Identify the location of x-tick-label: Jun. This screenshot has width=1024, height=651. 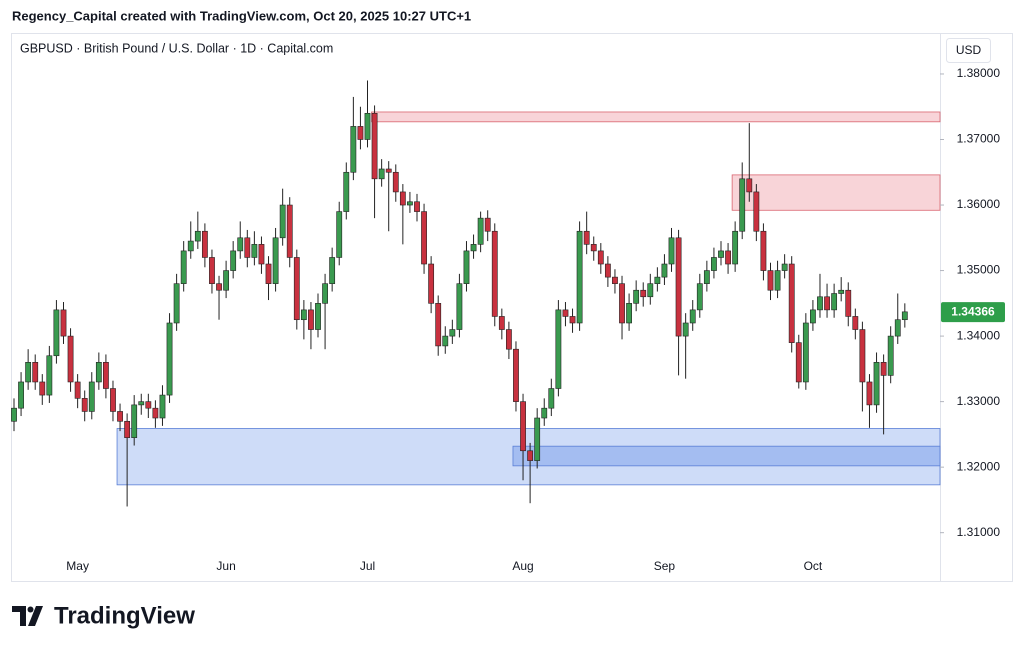
(225, 566).